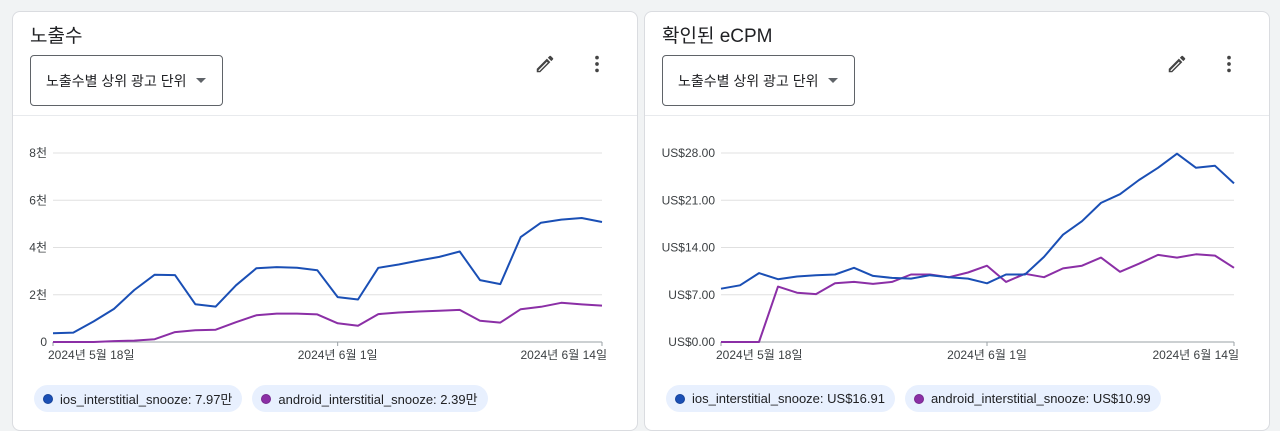  Describe the element at coordinates (378, 399) in the screenshot. I see `legend-label: android_interstitial_snooze: 2.39만` at that location.